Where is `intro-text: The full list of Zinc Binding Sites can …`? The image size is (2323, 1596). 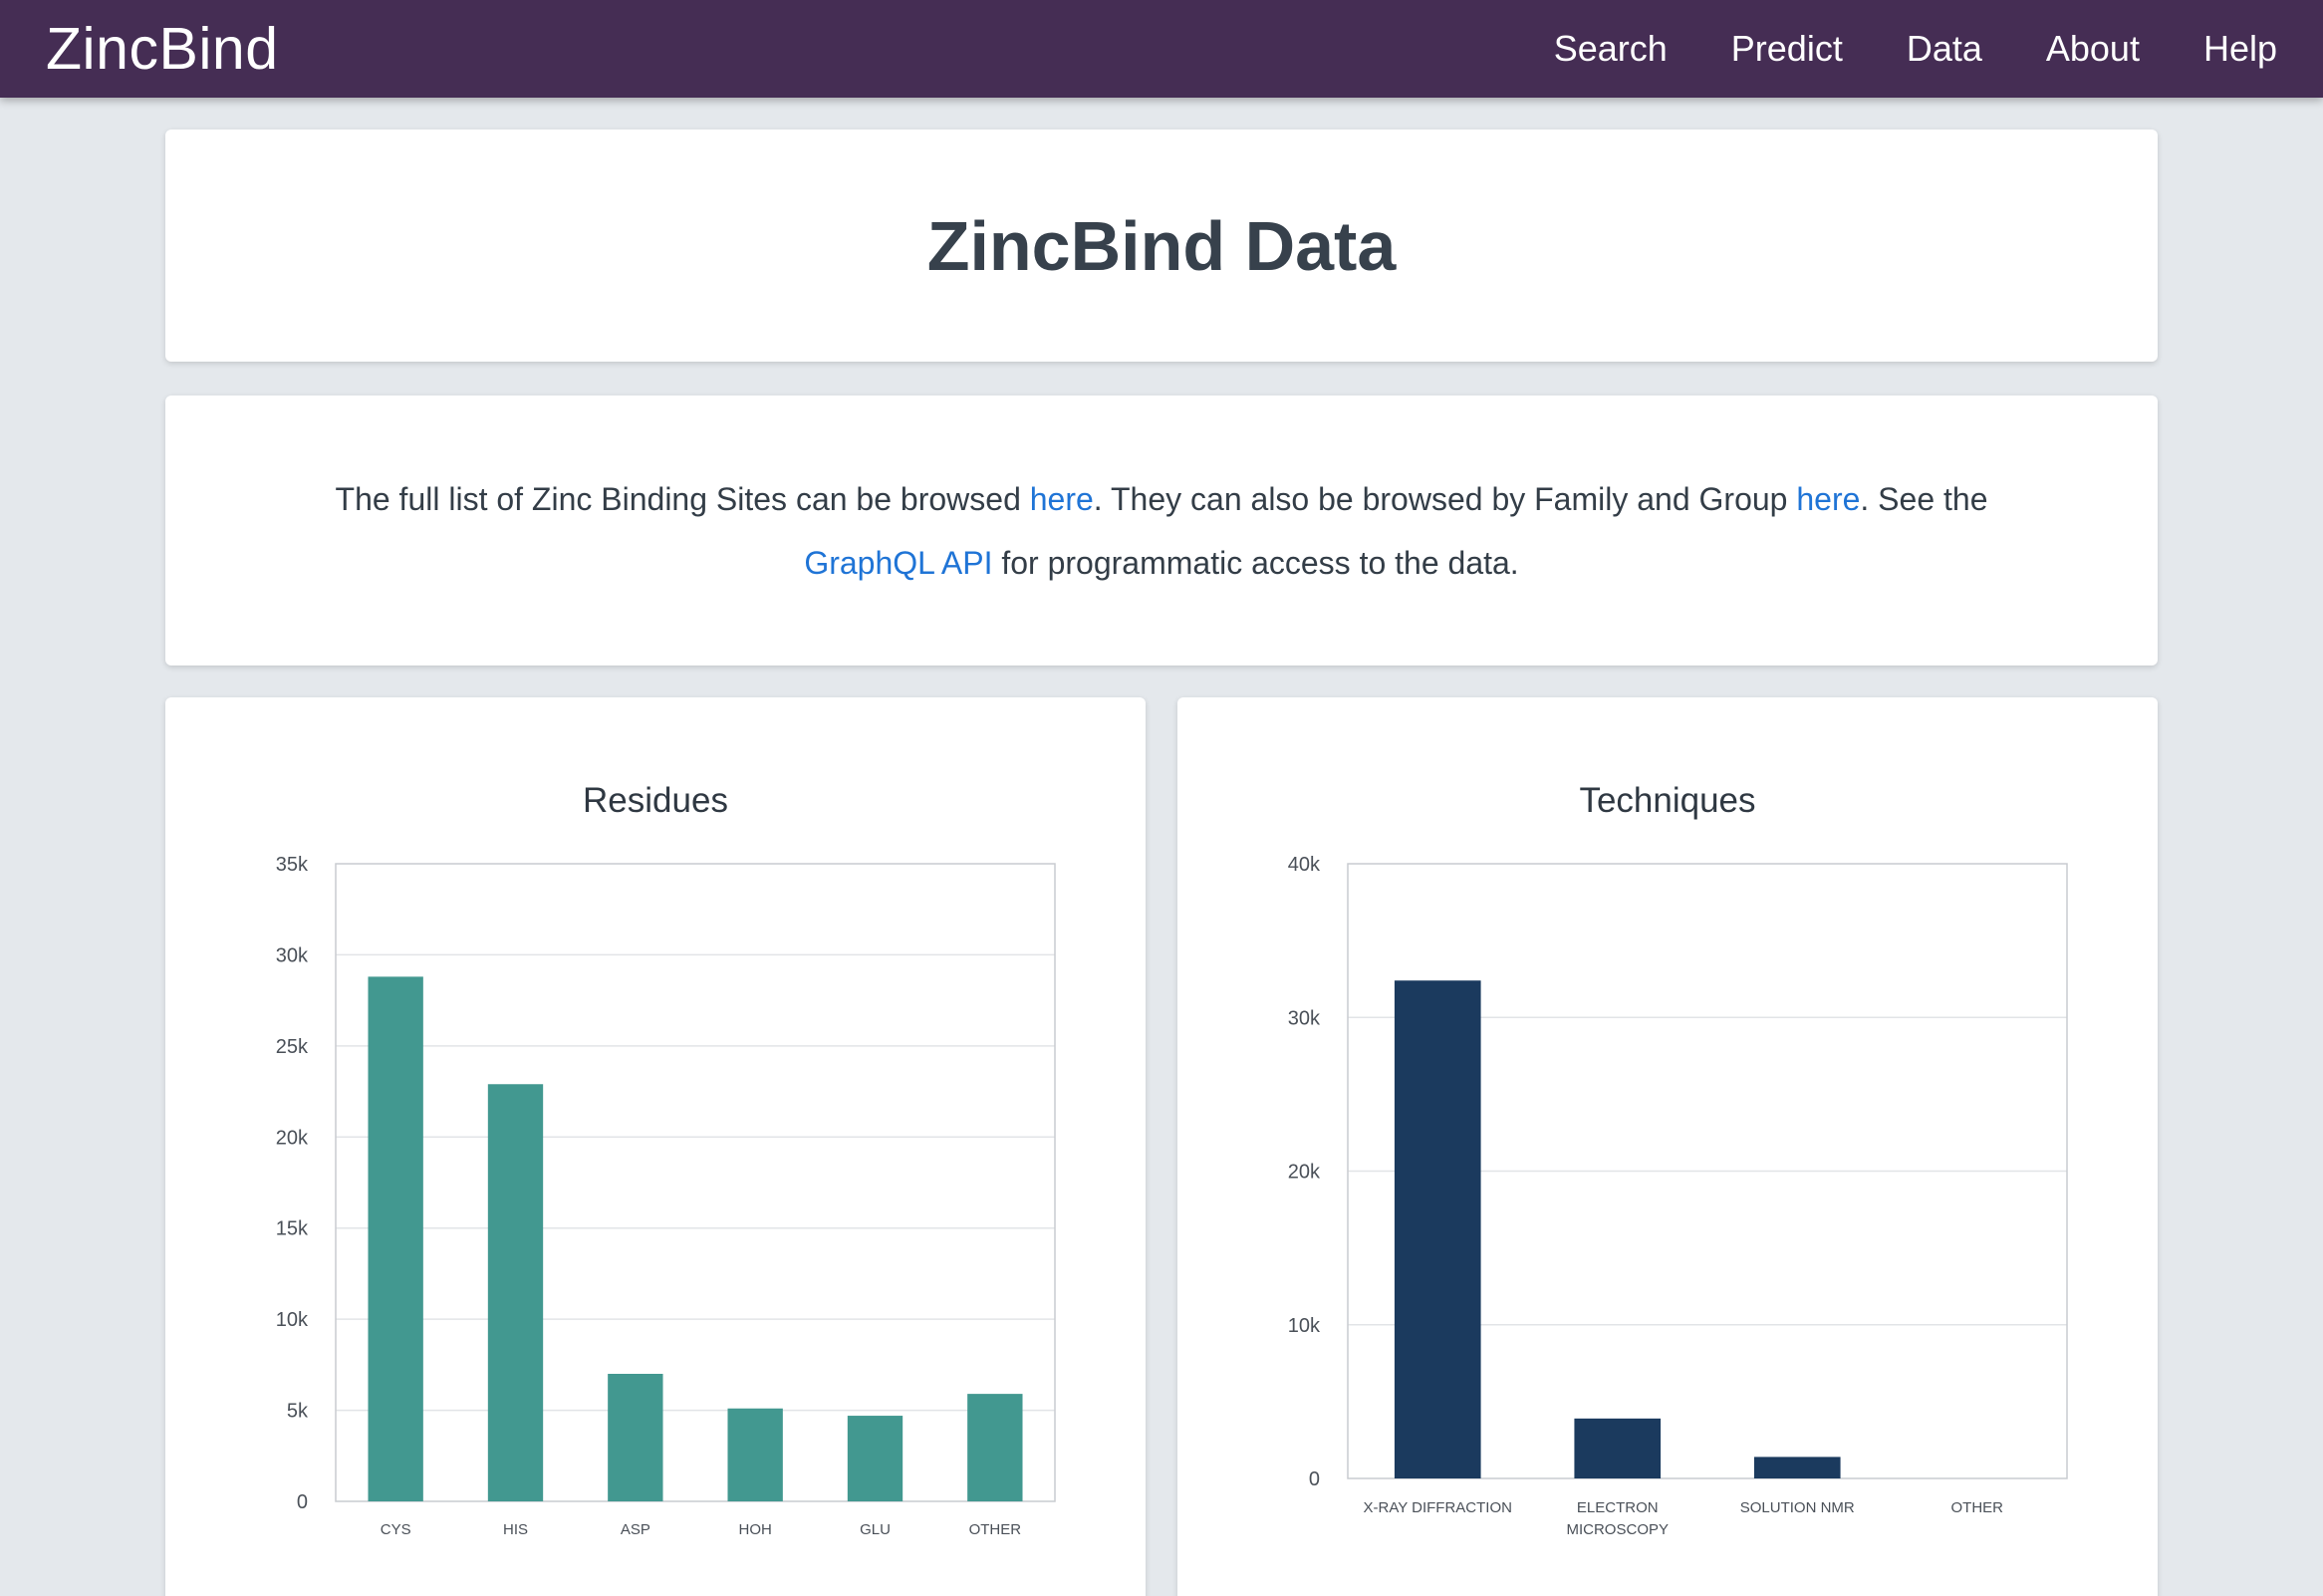
intro-text: The full list of Zinc Binding Sites can … is located at coordinates (1161, 531).